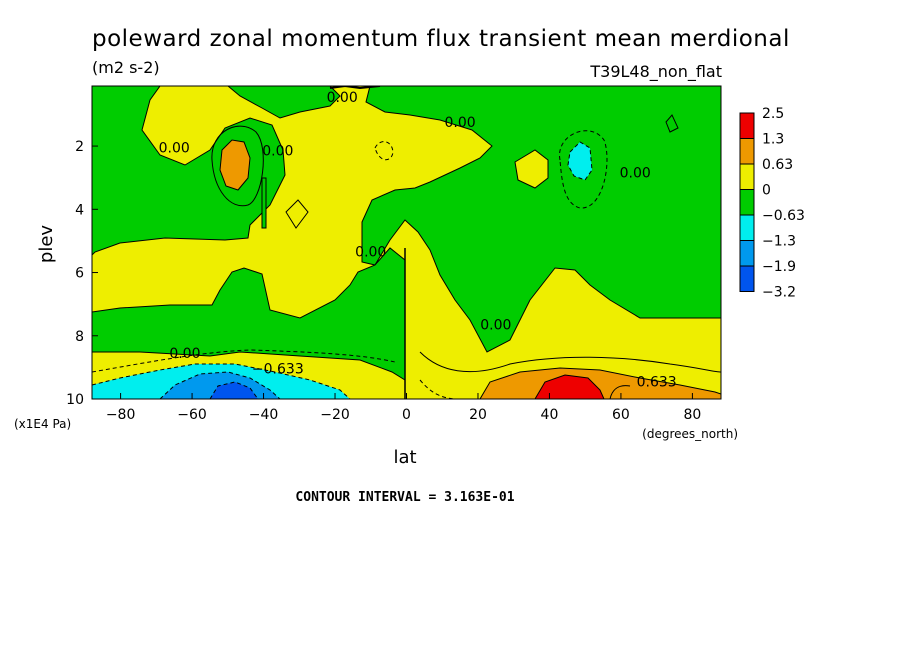 This screenshot has height=654, width=904. Describe the element at coordinates (657, 382) in the screenshot. I see `contour-label: 0.633` at that location.